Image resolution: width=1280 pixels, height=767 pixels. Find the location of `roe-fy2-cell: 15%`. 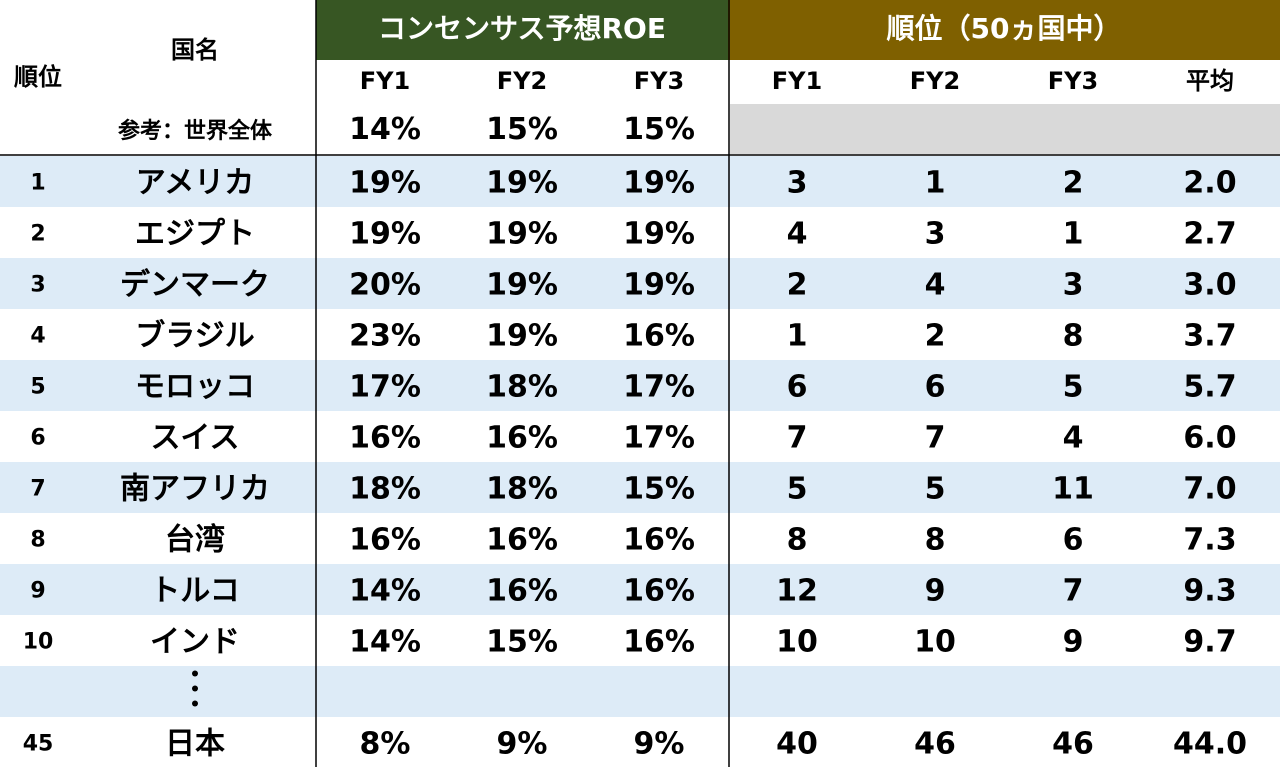

roe-fy2-cell: 15% is located at coordinates (522, 641).